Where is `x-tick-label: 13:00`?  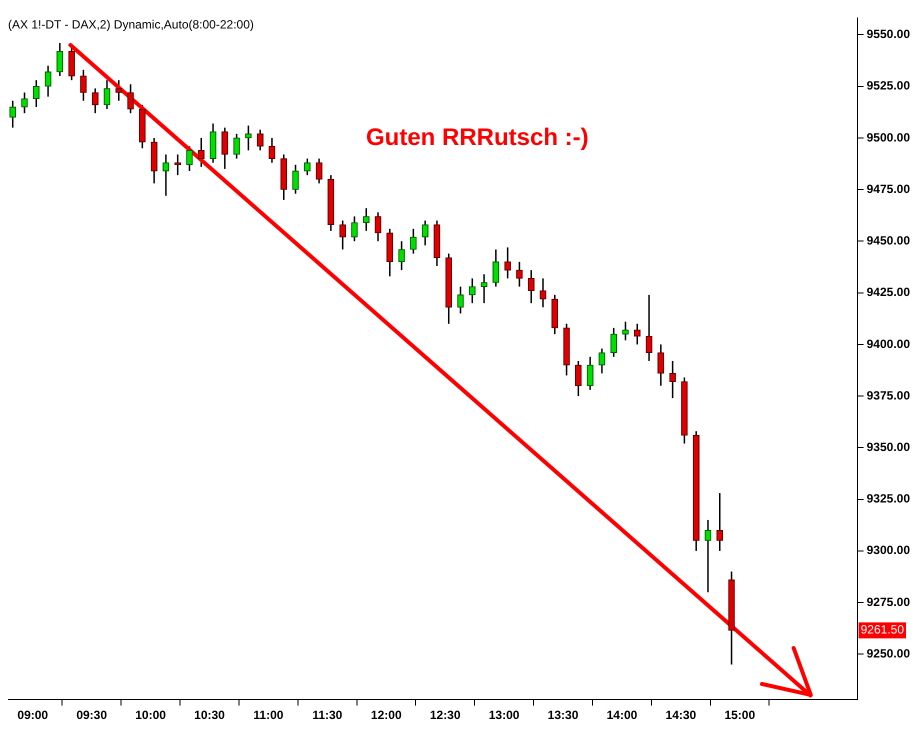 x-tick-label: 13:00 is located at coordinates (504, 715).